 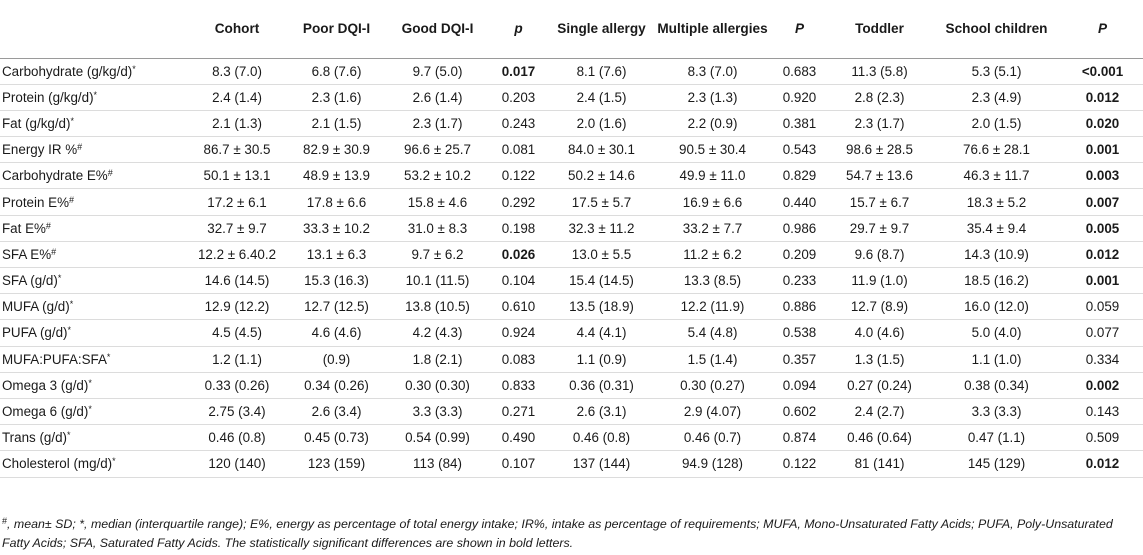 I want to click on cell-cohort: 50.1 ± 13.1, so click(x=237, y=176).